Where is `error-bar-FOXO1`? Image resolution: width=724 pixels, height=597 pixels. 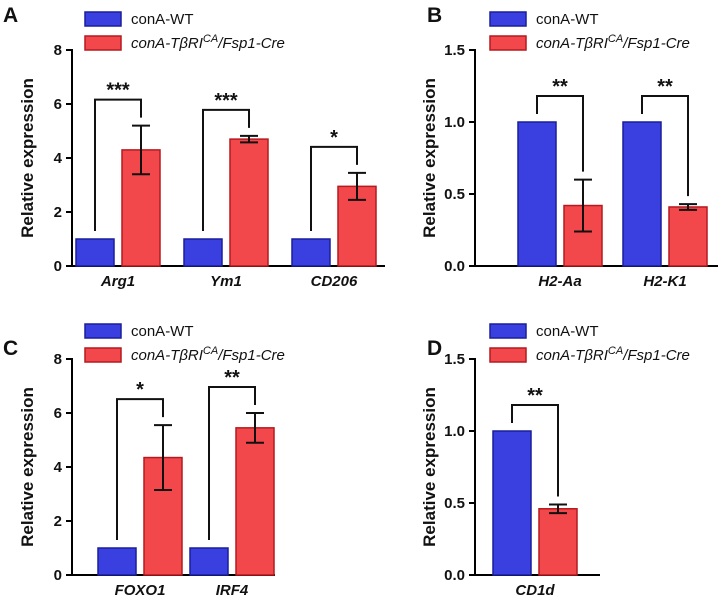
error-bar-FOXO1 is located at coordinates (163, 457).